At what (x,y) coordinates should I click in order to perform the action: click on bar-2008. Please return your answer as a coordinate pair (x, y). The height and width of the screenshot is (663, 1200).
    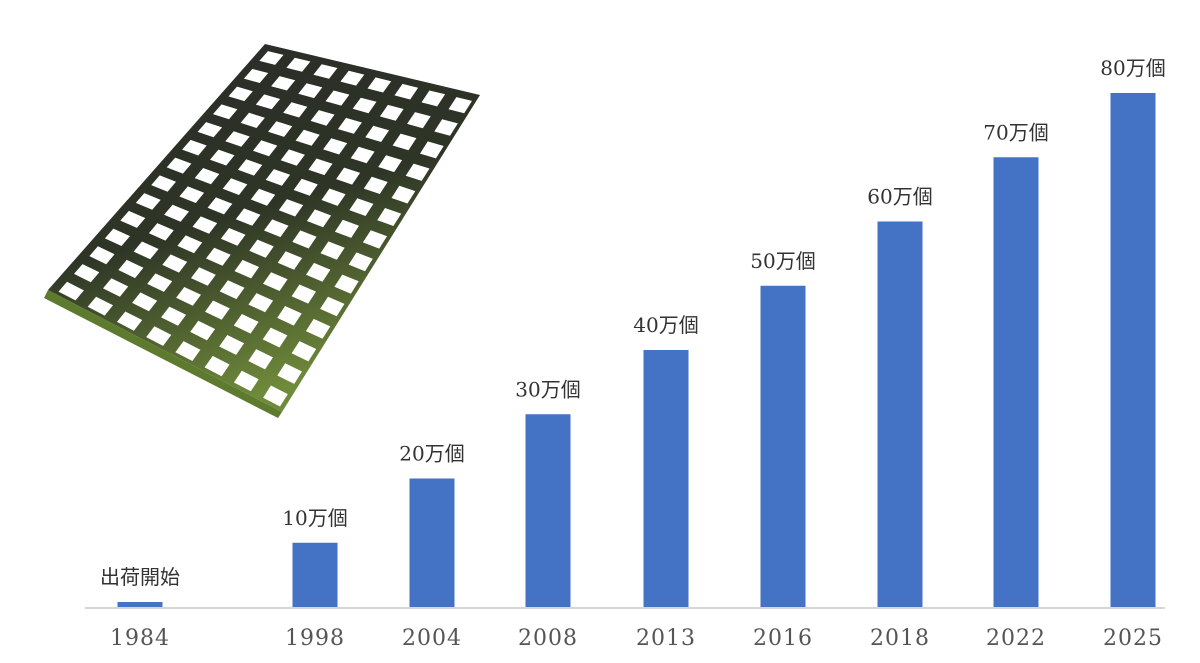
    Looking at the image, I should click on (548, 510).